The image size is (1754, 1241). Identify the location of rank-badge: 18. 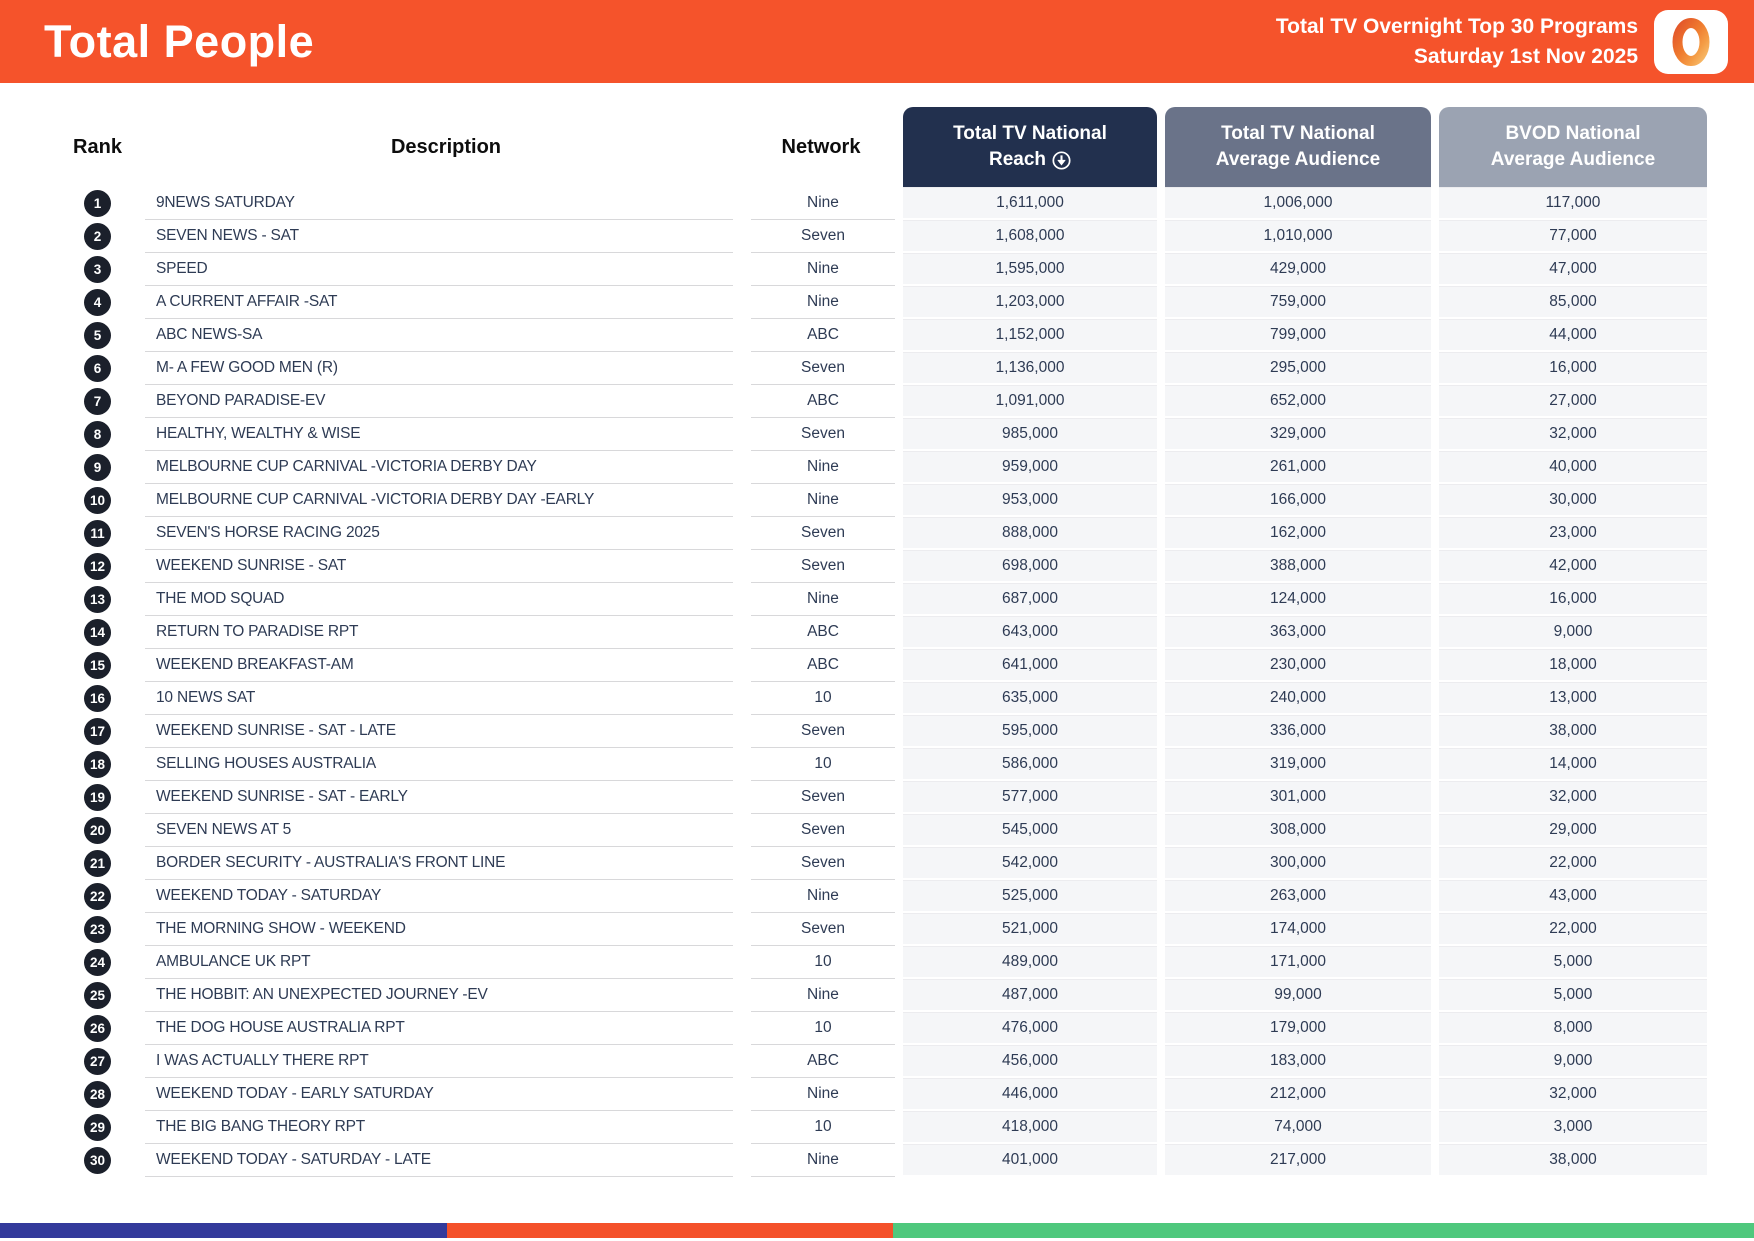
(97, 764).